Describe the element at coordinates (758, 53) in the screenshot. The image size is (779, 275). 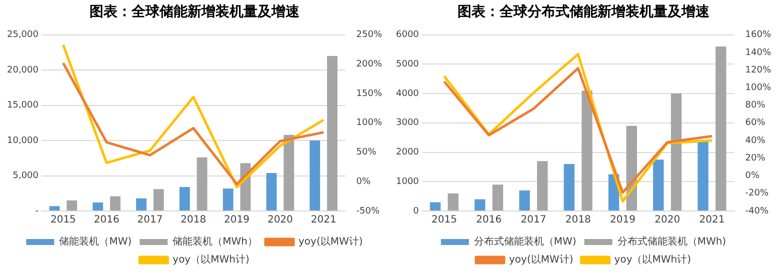
I see `y2-tick-label: 140%` at that location.